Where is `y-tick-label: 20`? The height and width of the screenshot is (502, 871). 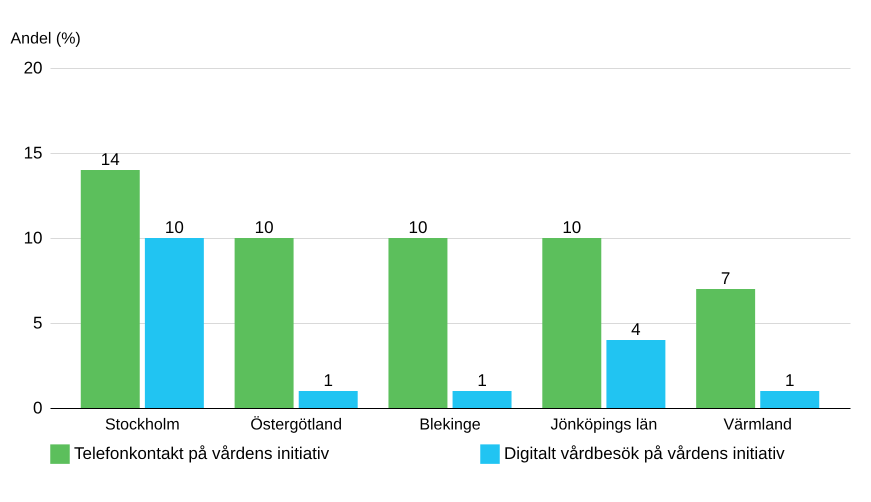
y-tick-label: 20 is located at coordinates (33, 68).